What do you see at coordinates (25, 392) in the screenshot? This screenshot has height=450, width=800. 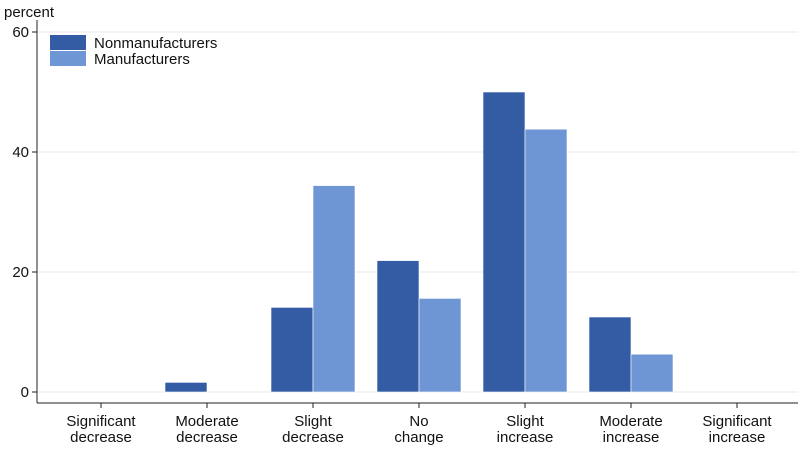 I see `y-tick-label: 0` at bounding box center [25, 392].